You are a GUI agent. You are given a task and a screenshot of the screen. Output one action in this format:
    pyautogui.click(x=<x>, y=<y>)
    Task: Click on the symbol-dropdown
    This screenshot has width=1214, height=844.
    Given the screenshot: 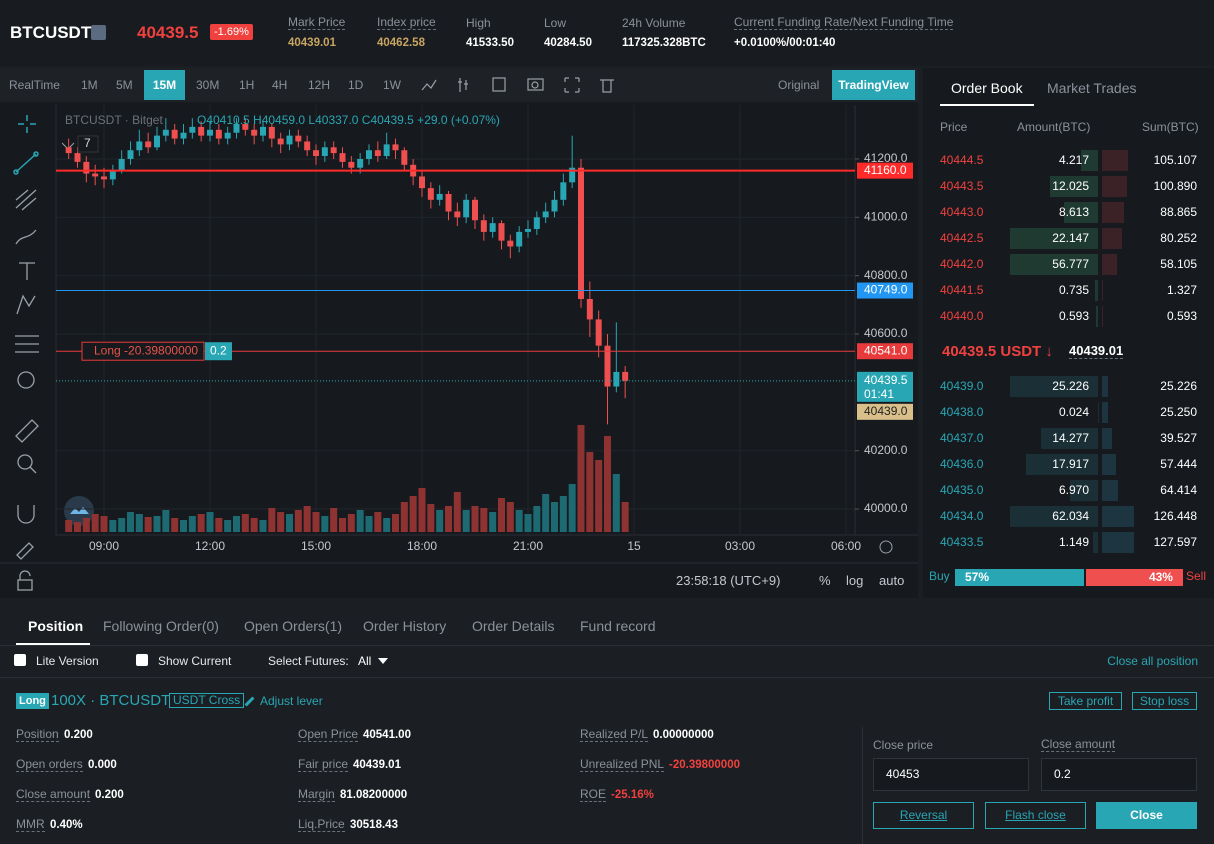 What is the action you would take?
    pyautogui.click(x=98, y=32)
    